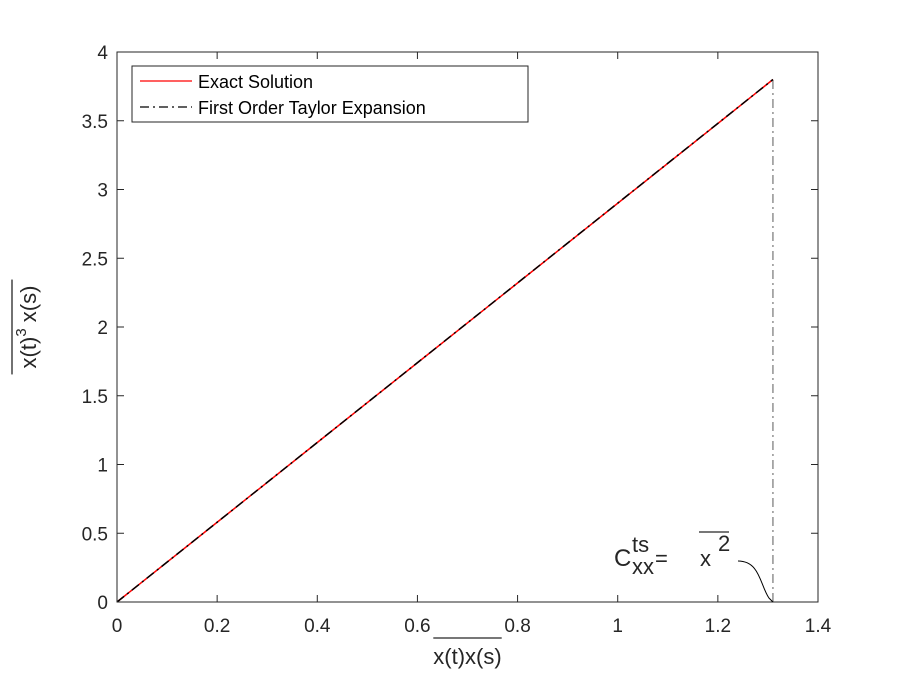 This screenshot has width=900, height=677. I want to click on legend-box, so click(330, 94).